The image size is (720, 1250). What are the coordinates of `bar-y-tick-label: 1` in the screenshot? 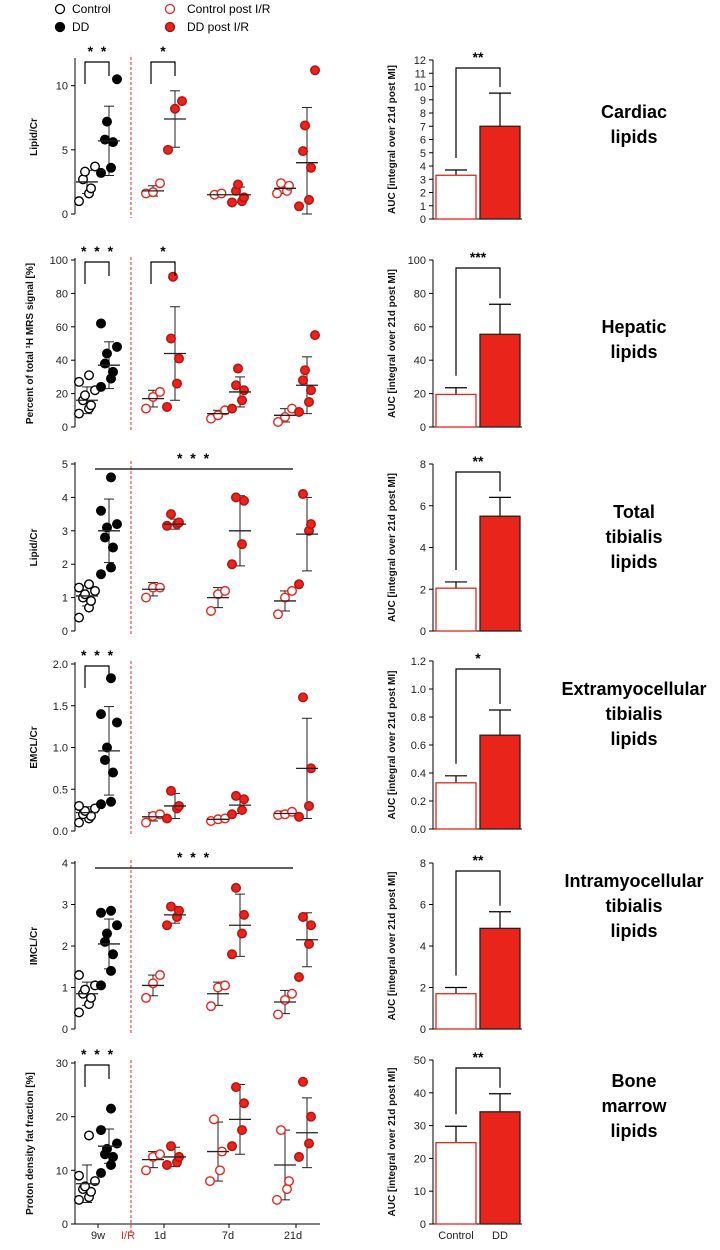 It's located at (423, 207).